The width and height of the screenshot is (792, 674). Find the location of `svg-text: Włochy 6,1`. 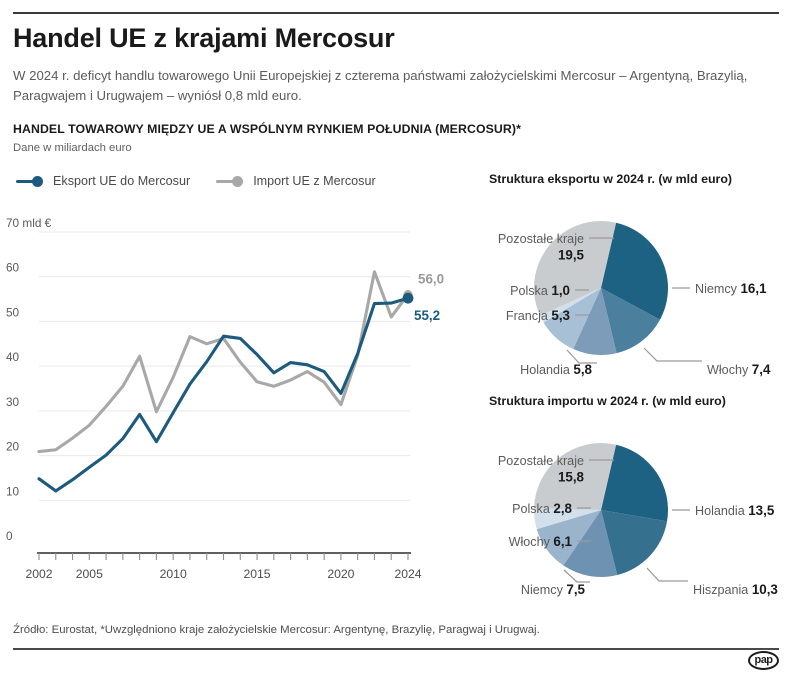

svg-text: Włochy 6,1 is located at coordinates (541, 541).